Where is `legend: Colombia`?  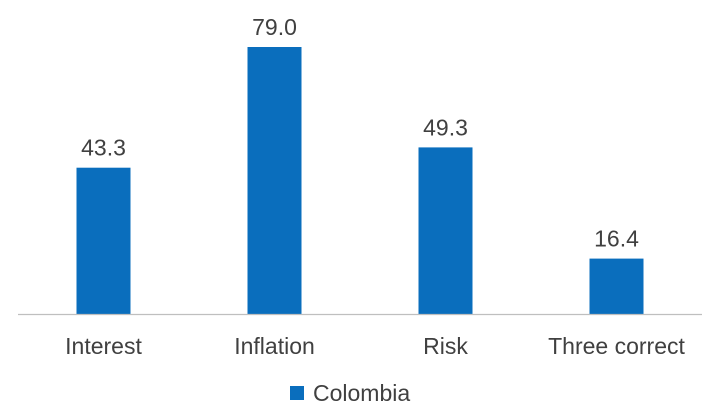
legend: Colombia is located at coordinates (350, 393).